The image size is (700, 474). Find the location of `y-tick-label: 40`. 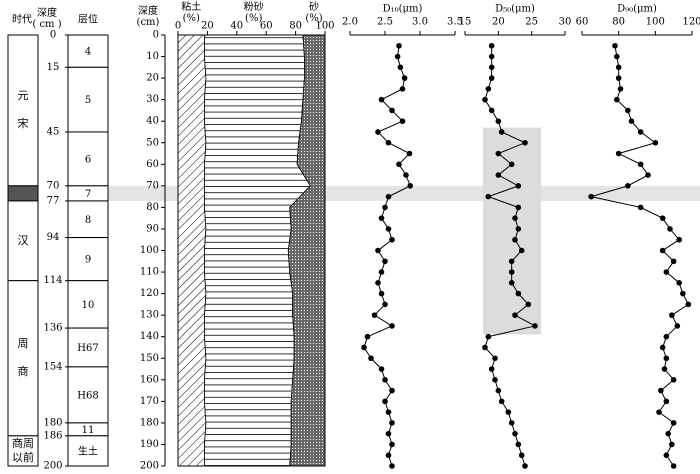

y-tick-label: 40 is located at coordinates (152, 121).